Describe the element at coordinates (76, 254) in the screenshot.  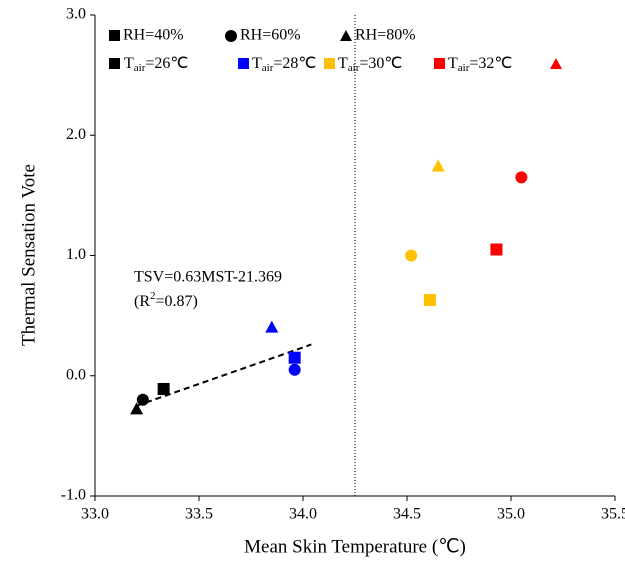
I see `y-tick-label: 1.0` at that location.